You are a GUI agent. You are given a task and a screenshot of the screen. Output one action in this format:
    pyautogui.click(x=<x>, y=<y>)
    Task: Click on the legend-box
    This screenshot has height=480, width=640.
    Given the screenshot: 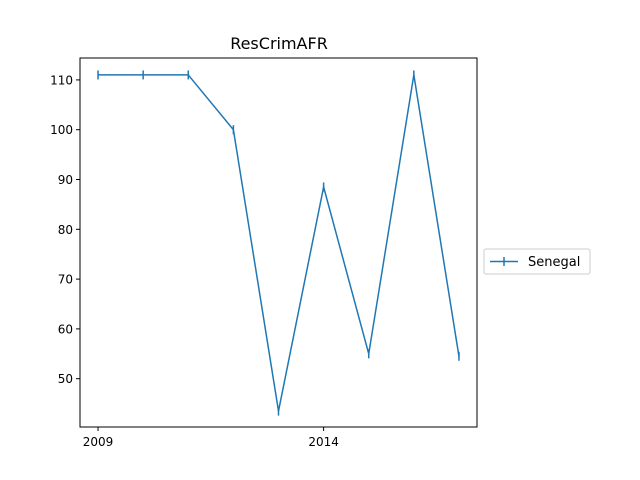 What is the action you would take?
    pyautogui.click(x=537, y=261)
    